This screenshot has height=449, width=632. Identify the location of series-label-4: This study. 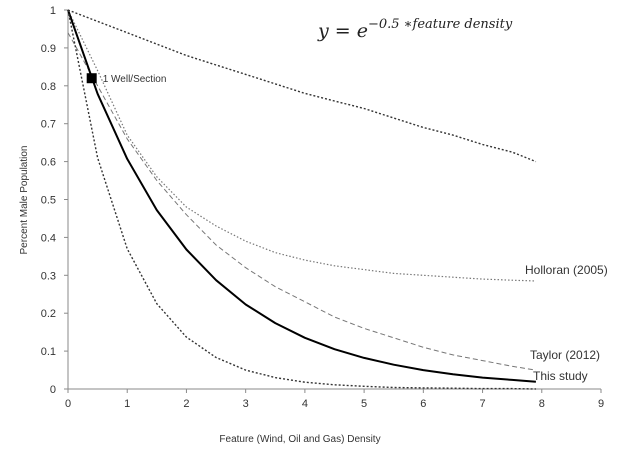
(560, 376).